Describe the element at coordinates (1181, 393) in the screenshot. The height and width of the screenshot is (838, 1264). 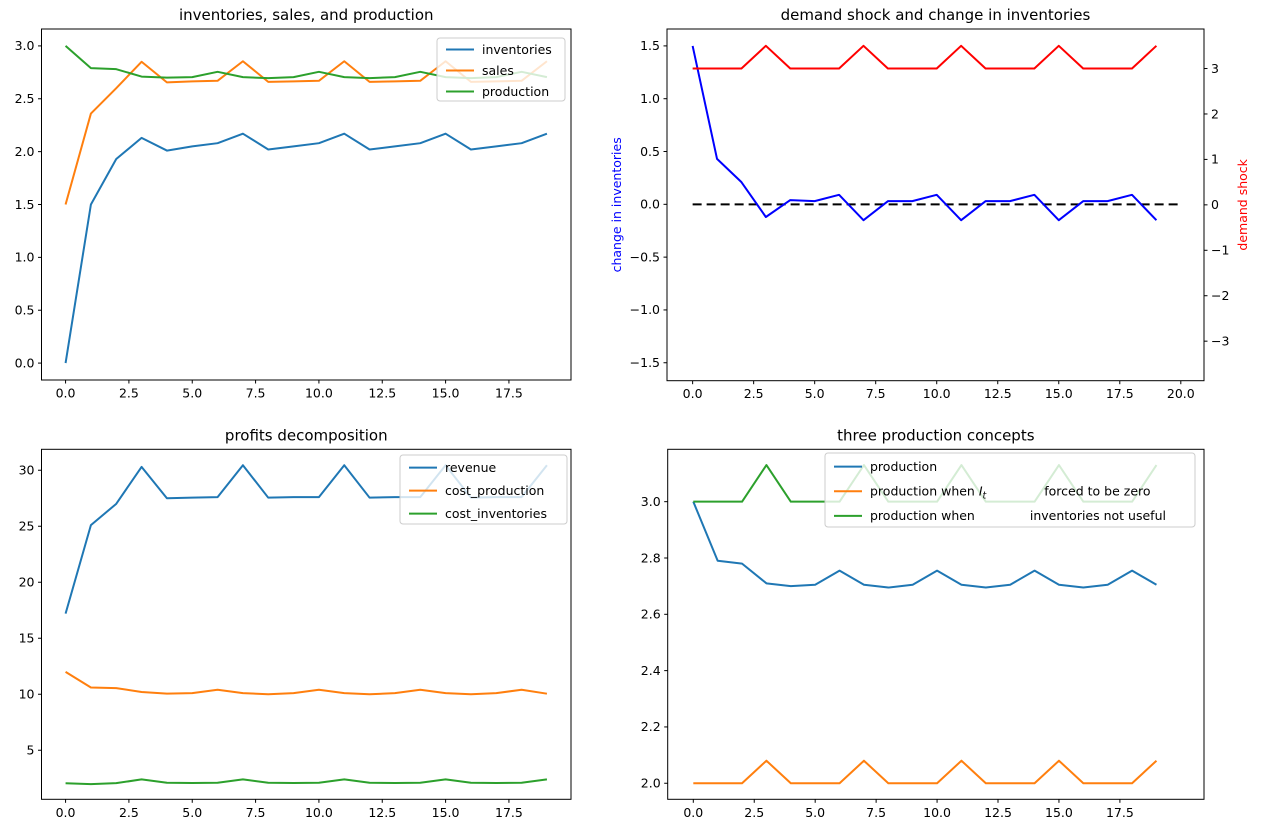
I see `x-tick-label: 20.0` at that location.